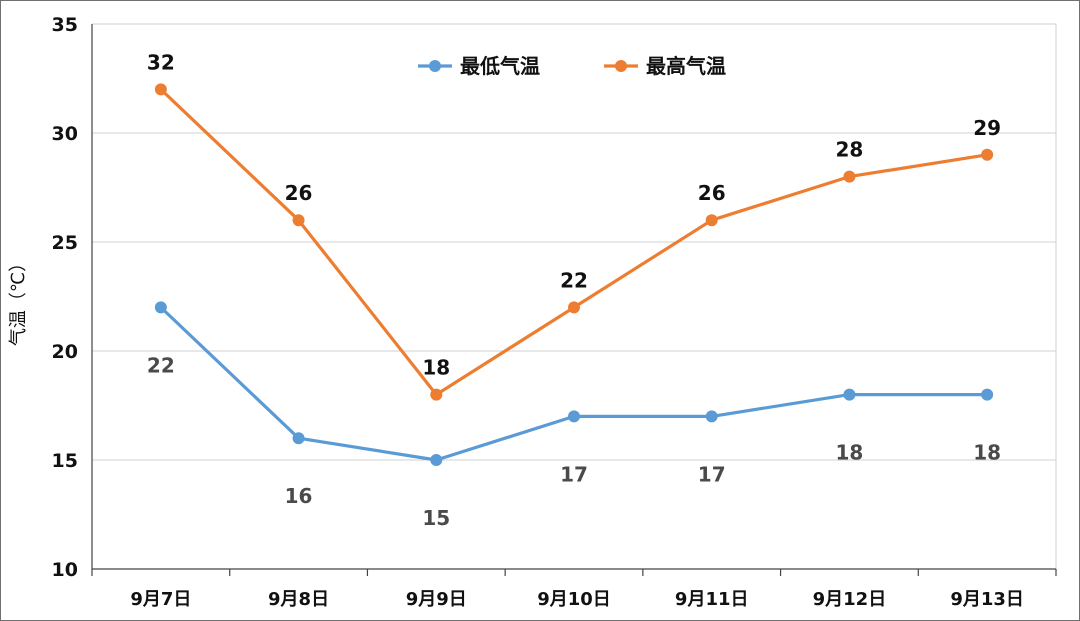 Image resolution: width=1080 pixels, height=621 pixels. What do you see at coordinates (850, 150) in the screenshot?
I see `data-label-high: 28` at bounding box center [850, 150].